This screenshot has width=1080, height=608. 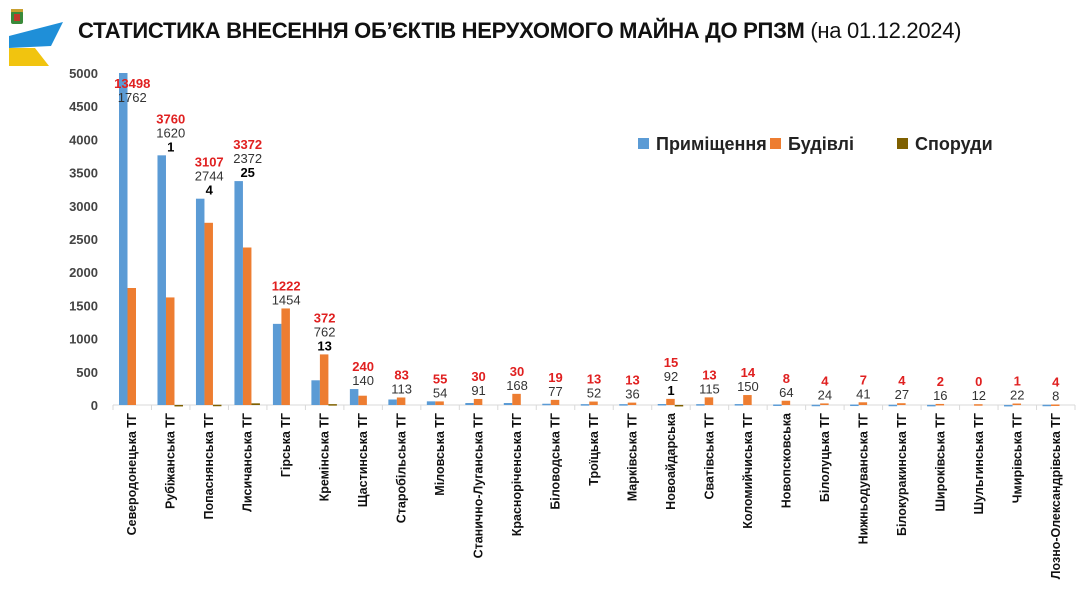 I want to click on title-date: (на 01.12.2024), so click(x=886, y=30).